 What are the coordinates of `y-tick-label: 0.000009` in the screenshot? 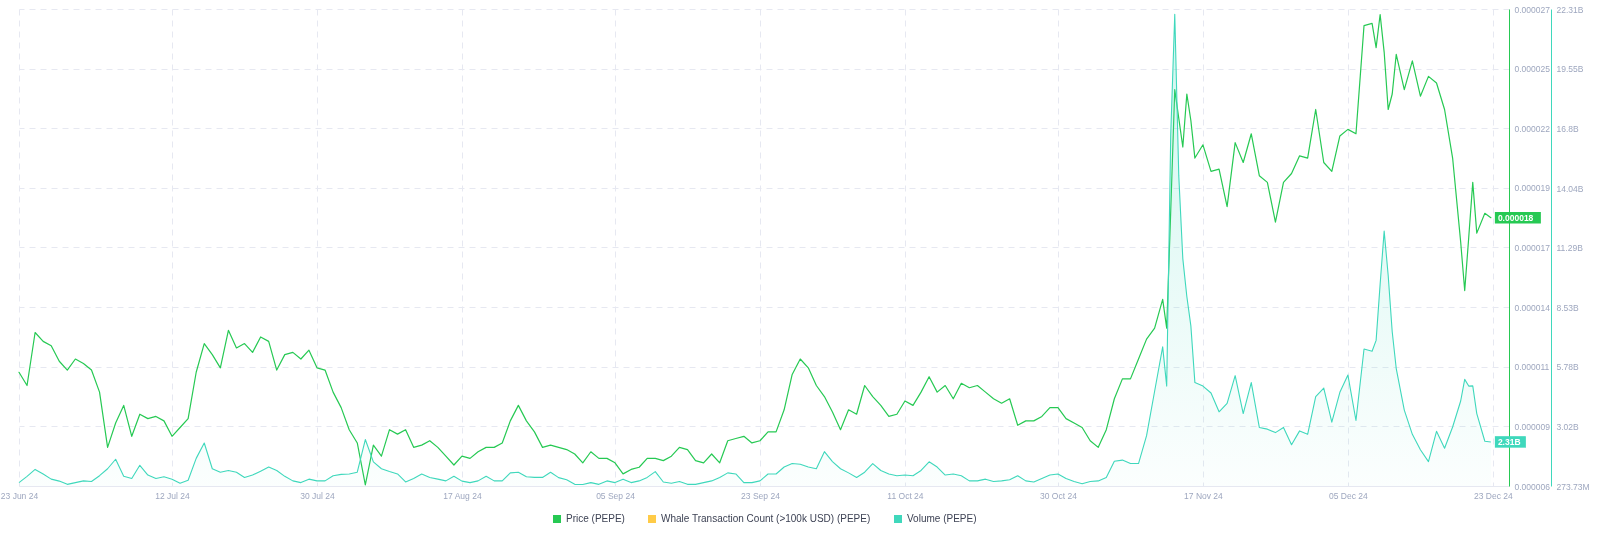 It's located at (1532, 426).